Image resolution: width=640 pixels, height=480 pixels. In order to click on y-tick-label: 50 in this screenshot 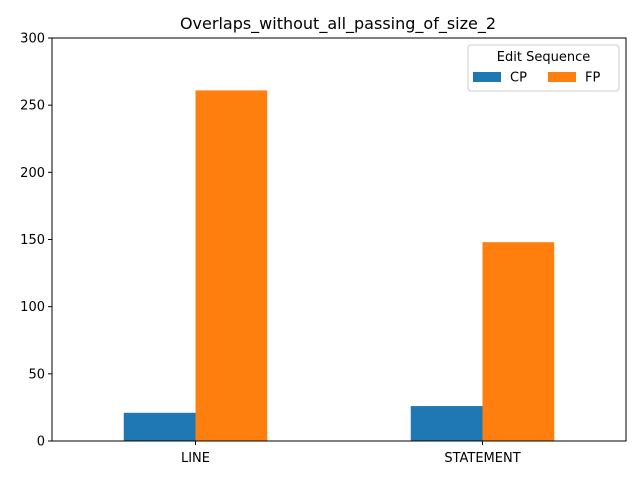, I will do `click(36, 374)`.